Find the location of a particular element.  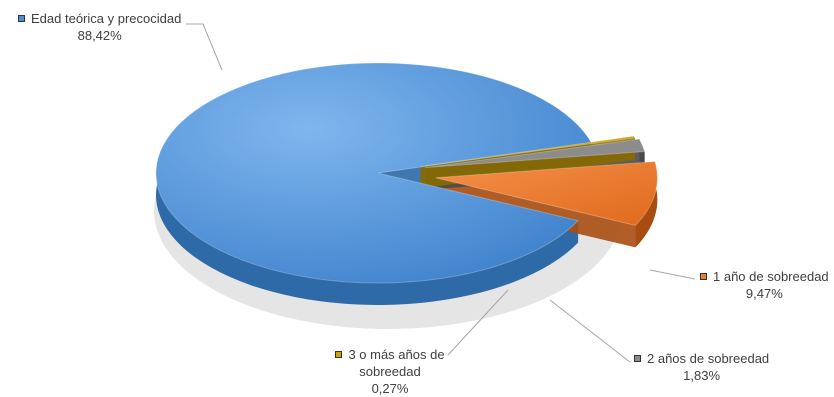

slice-name: 3 o más años de sobreedad is located at coordinates (396, 363).